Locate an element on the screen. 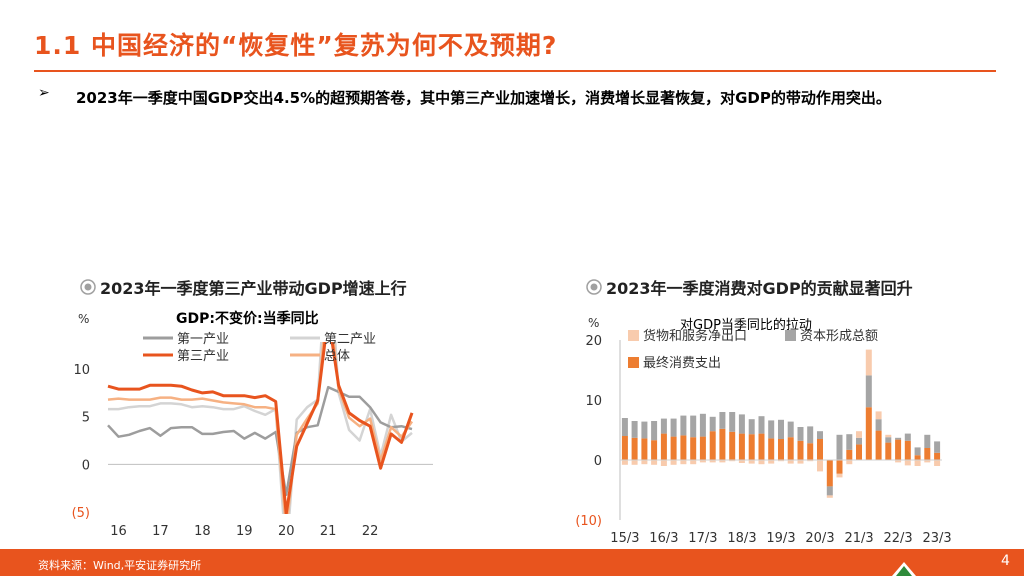 The height and width of the screenshot is (576, 1024). chart-title-right-text: 2023年一季度消费对GDP的贡献显著回升 is located at coordinates (759, 288).